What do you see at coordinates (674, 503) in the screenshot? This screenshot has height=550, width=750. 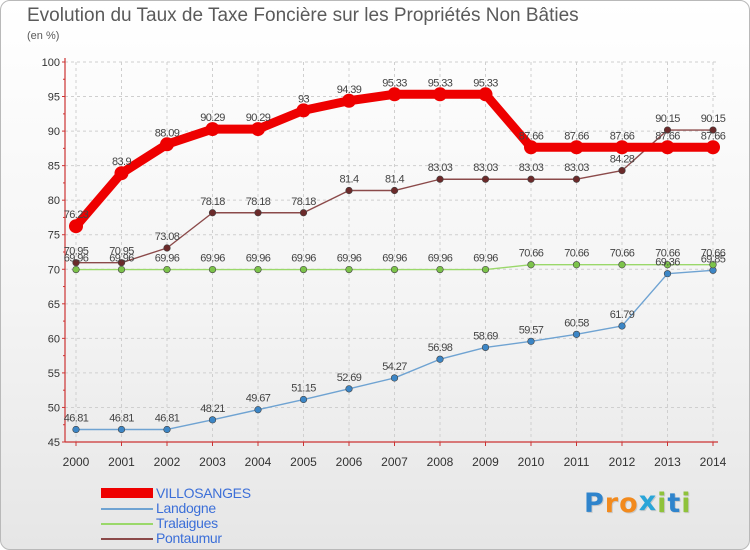 I see `logo-letter: t` at bounding box center [674, 503].